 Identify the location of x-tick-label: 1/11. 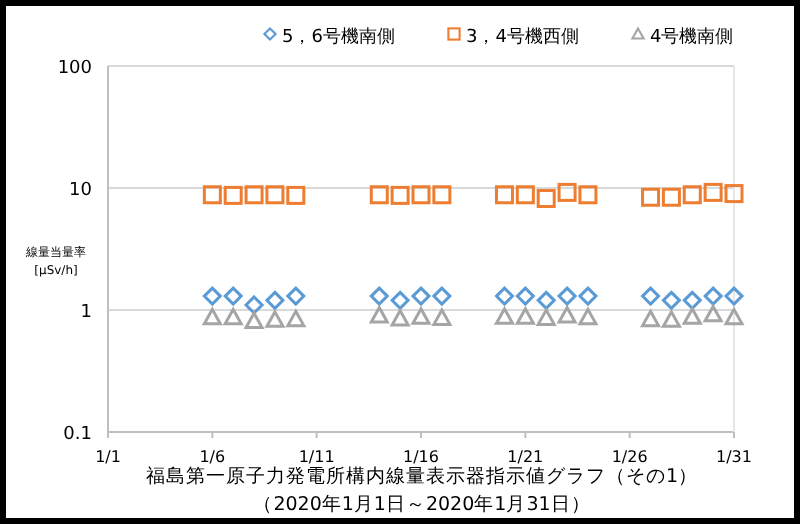
(316, 457).